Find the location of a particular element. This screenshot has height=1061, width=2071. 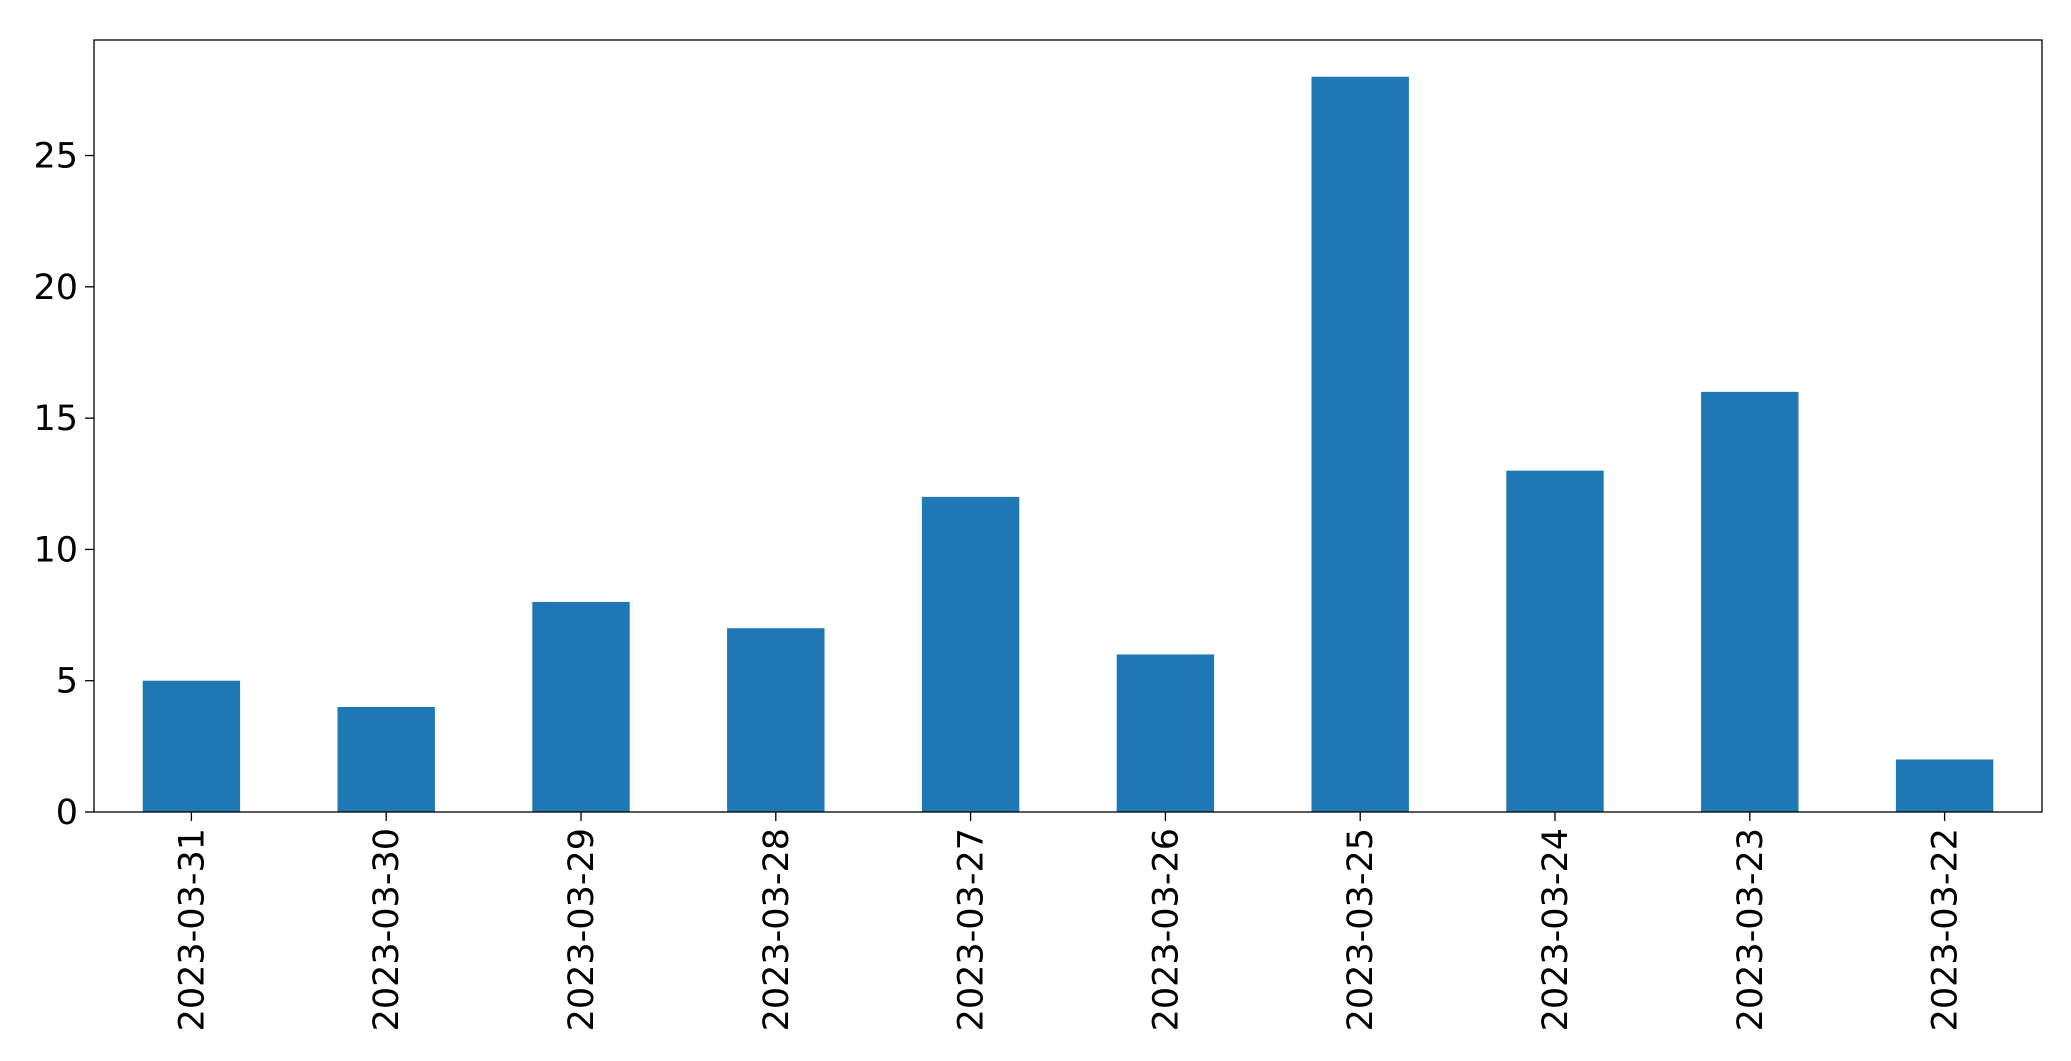

y-tick-label: 0 is located at coordinates (67, 813).